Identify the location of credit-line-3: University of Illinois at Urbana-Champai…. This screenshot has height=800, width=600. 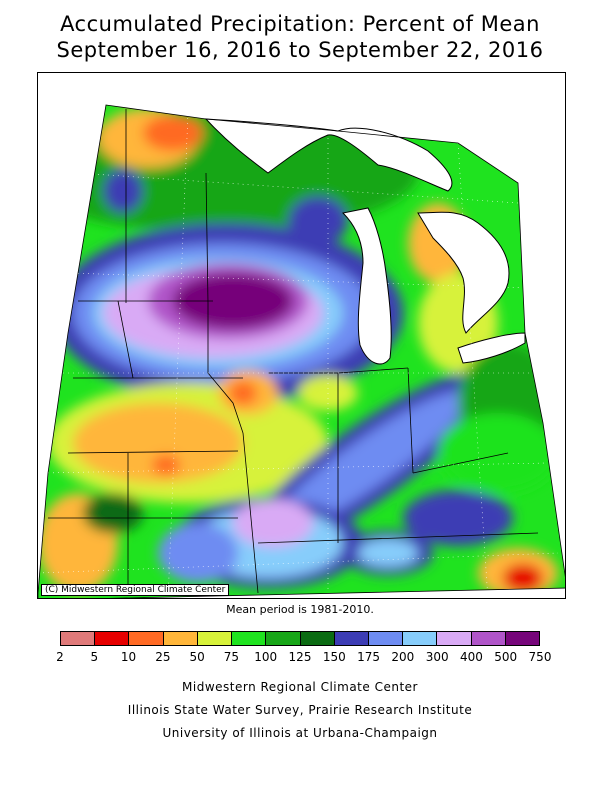
(300, 733).